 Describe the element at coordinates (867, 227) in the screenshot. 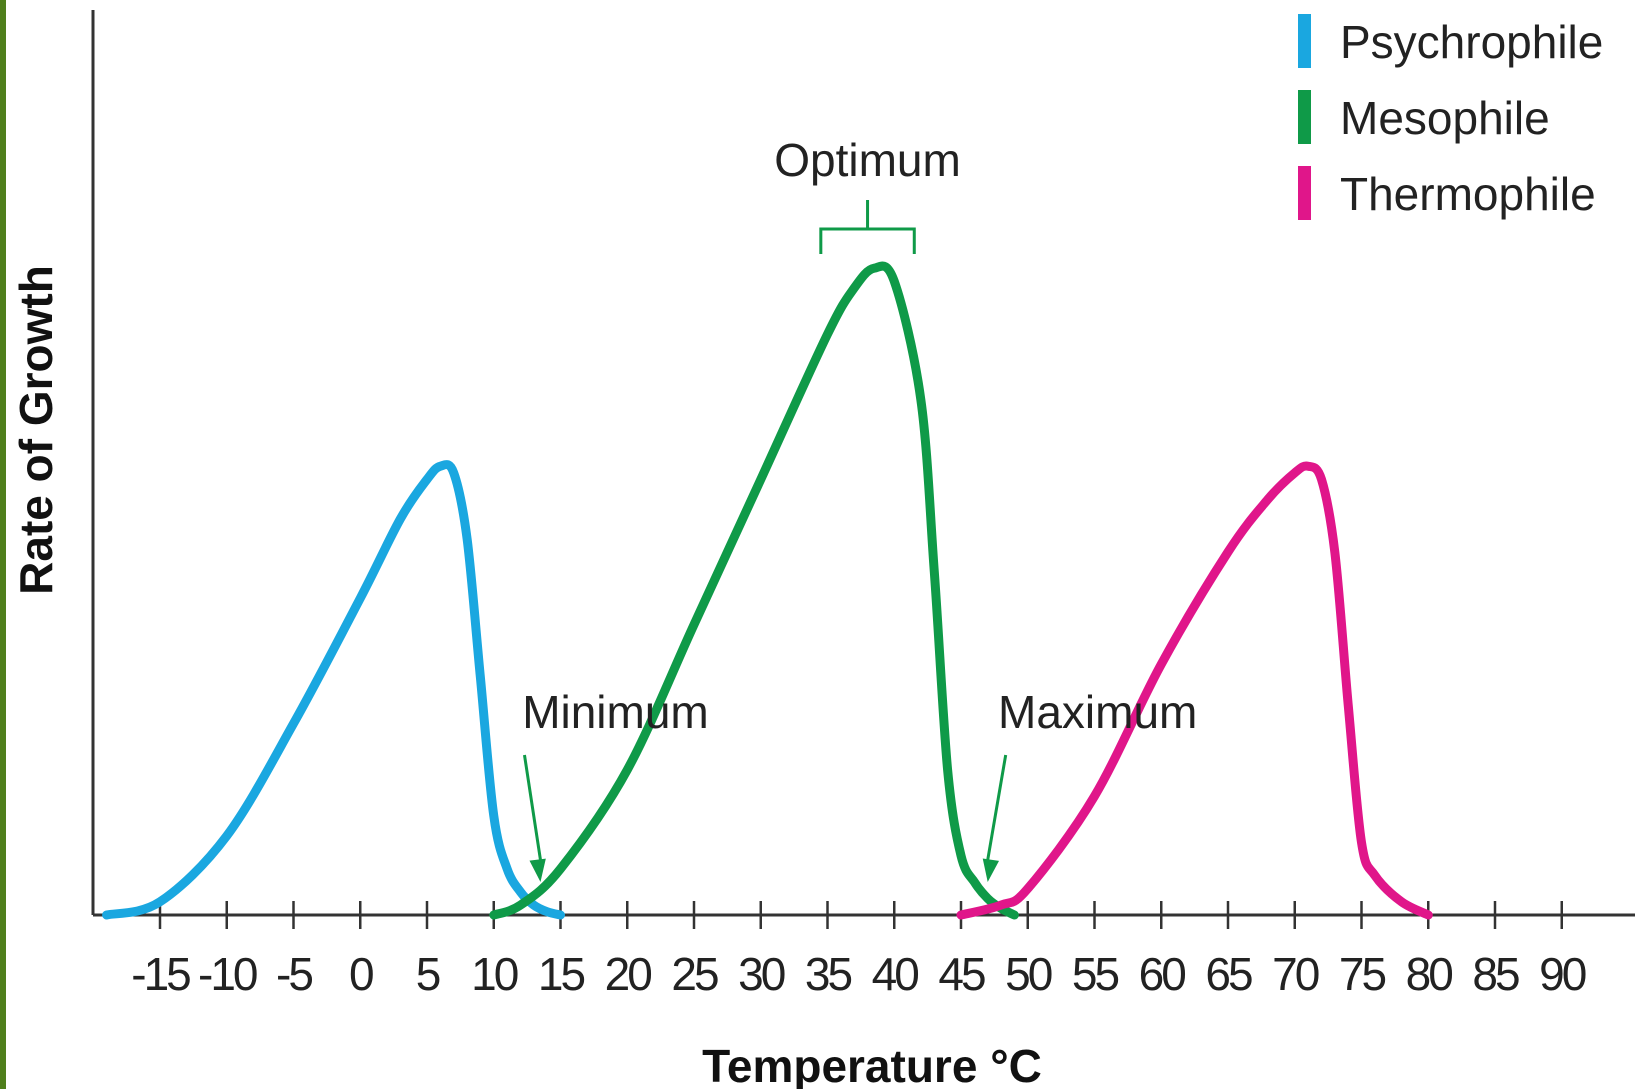

I see `optimum-bracket` at that location.